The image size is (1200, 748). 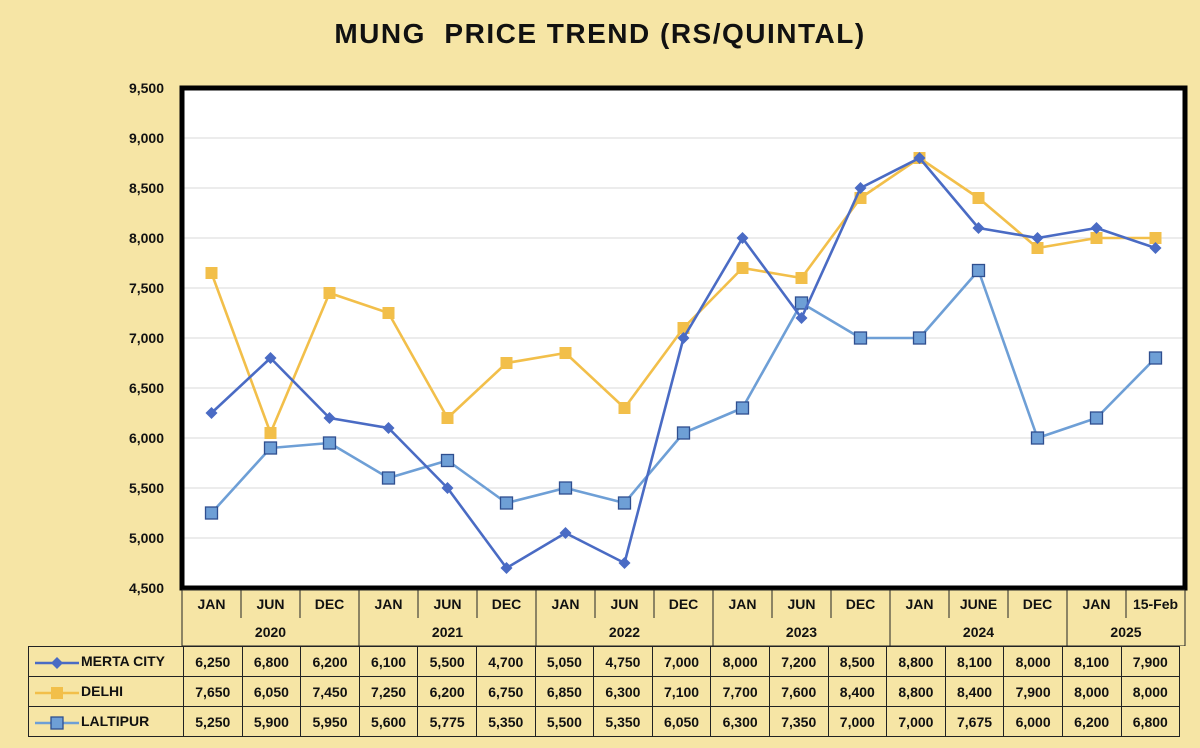 What do you see at coordinates (857, 661) in the screenshot?
I see `table-cell: 8,500` at bounding box center [857, 661].